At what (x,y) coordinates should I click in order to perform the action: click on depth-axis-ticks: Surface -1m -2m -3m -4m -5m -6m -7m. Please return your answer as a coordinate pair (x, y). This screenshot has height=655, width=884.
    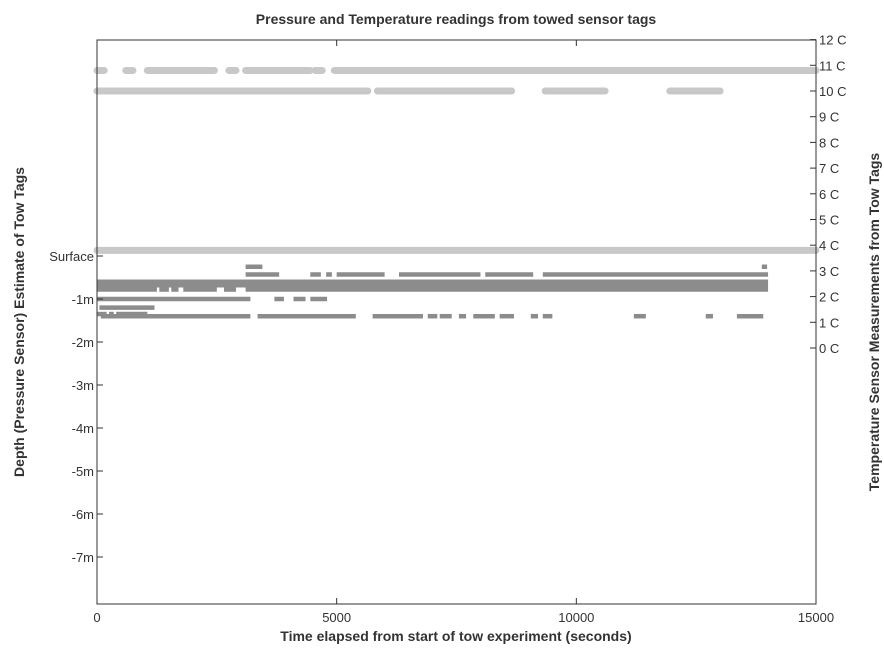
    Looking at the image, I should click on (76, 407).